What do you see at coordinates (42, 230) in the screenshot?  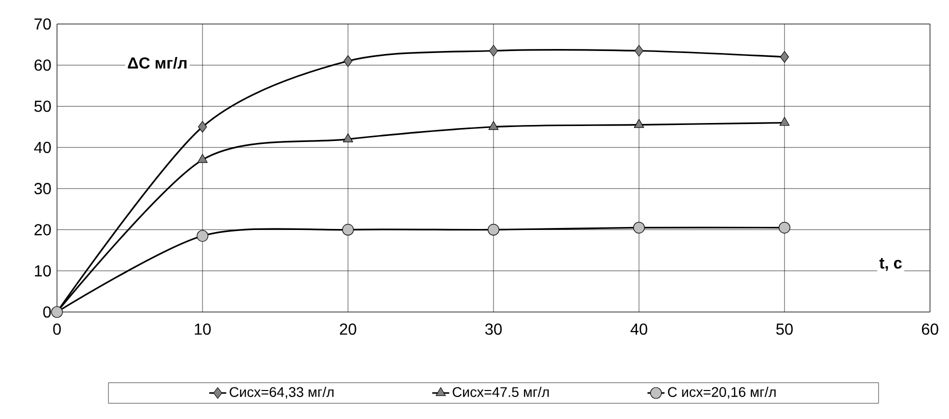 I see `y-tick-label: 20` at bounding box center [42, 230].